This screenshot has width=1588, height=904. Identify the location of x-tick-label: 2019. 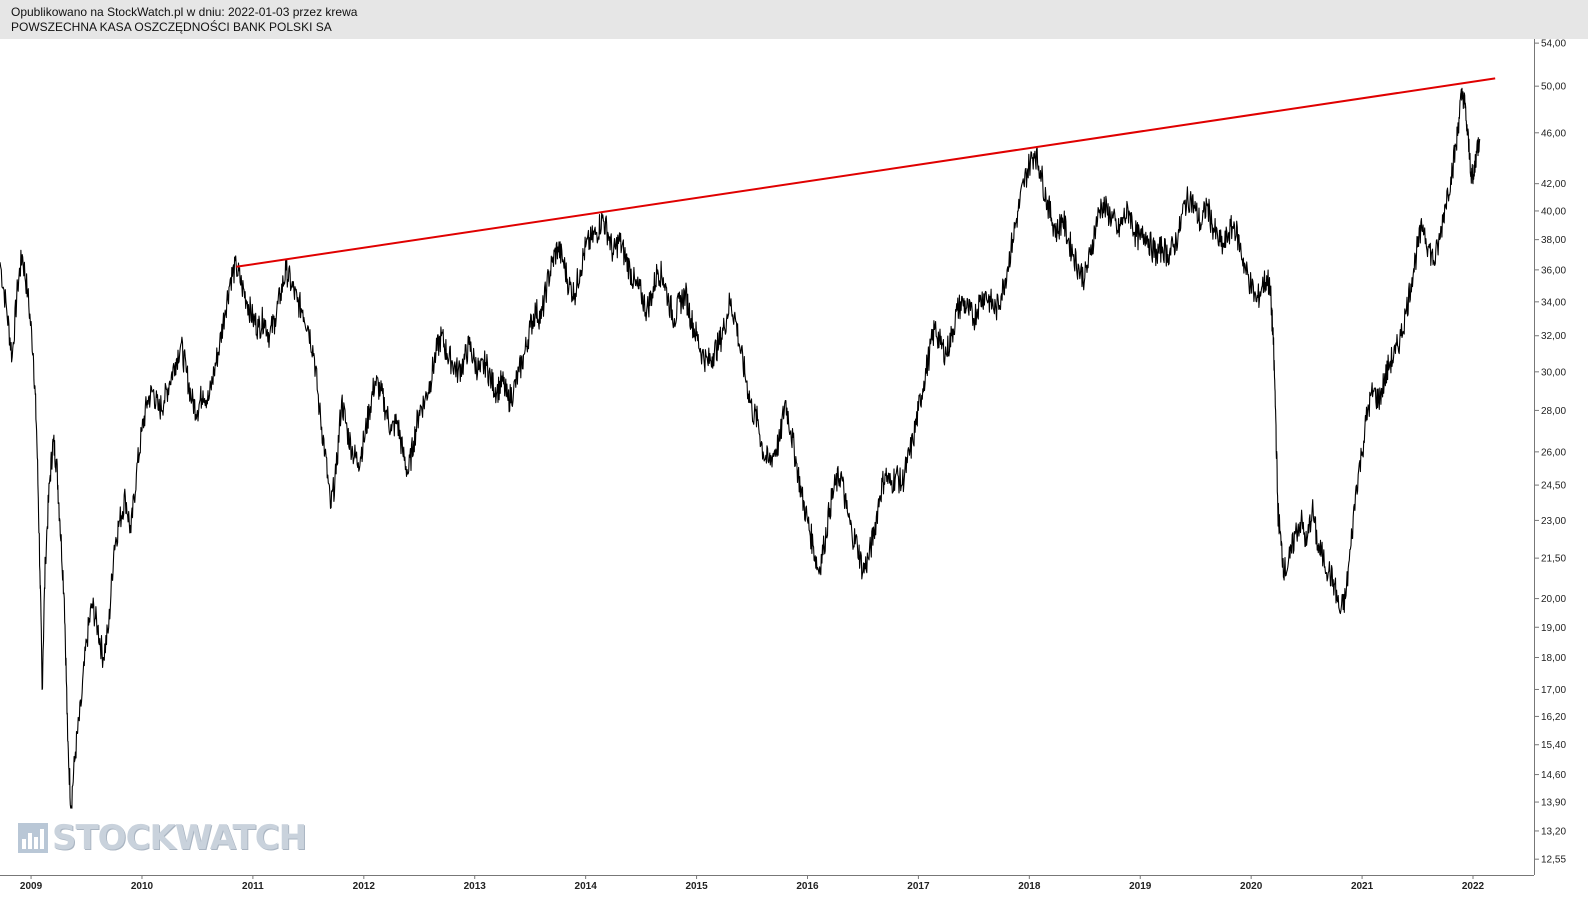
(1140, 886).